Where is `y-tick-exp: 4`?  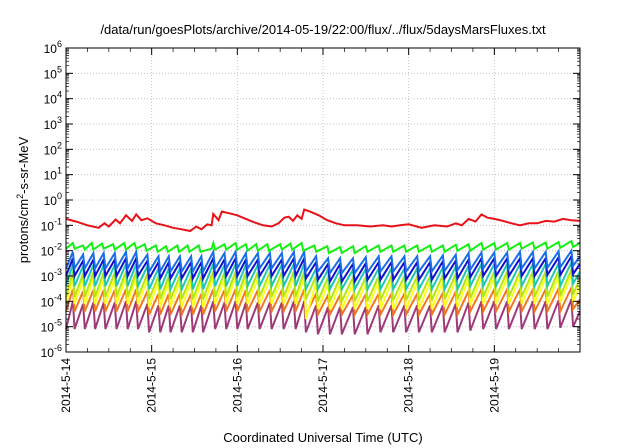 y-tick-exp: 4 is located at coordinates (59, 95).